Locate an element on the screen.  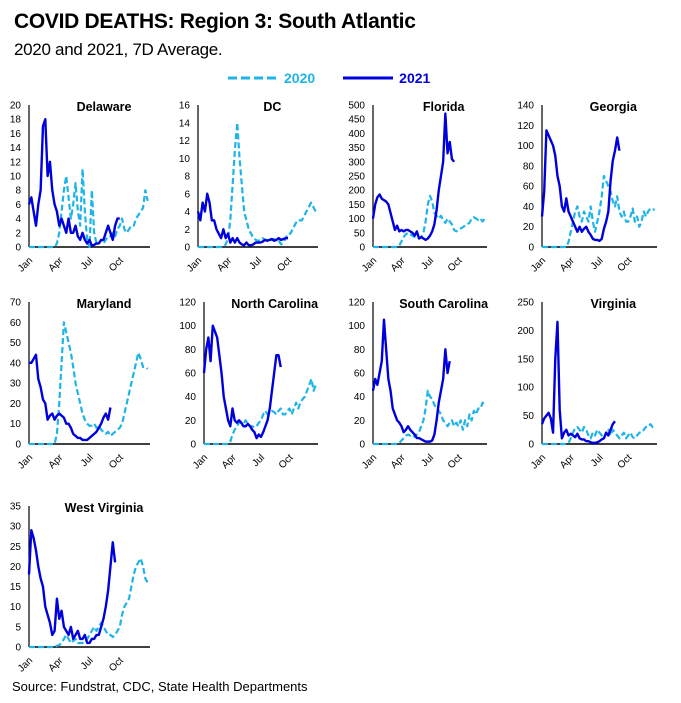
legend-item-2020: 2020 is located at coordinates (271, 78).